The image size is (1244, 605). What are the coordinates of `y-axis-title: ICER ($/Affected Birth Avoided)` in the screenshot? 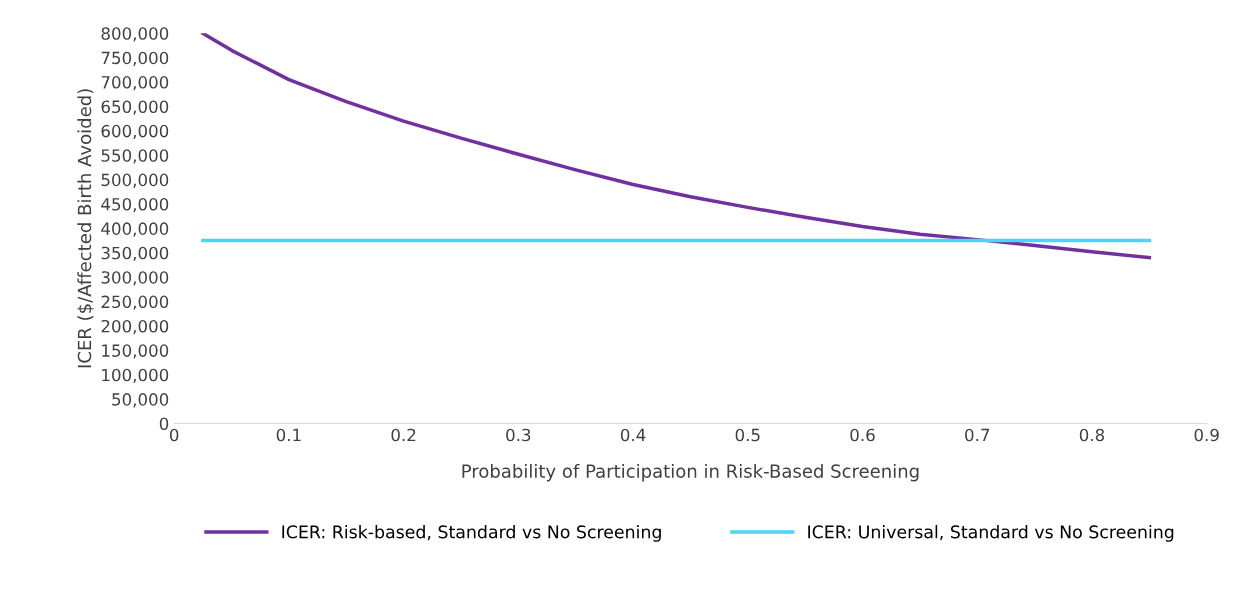 It's located at (85, 228).